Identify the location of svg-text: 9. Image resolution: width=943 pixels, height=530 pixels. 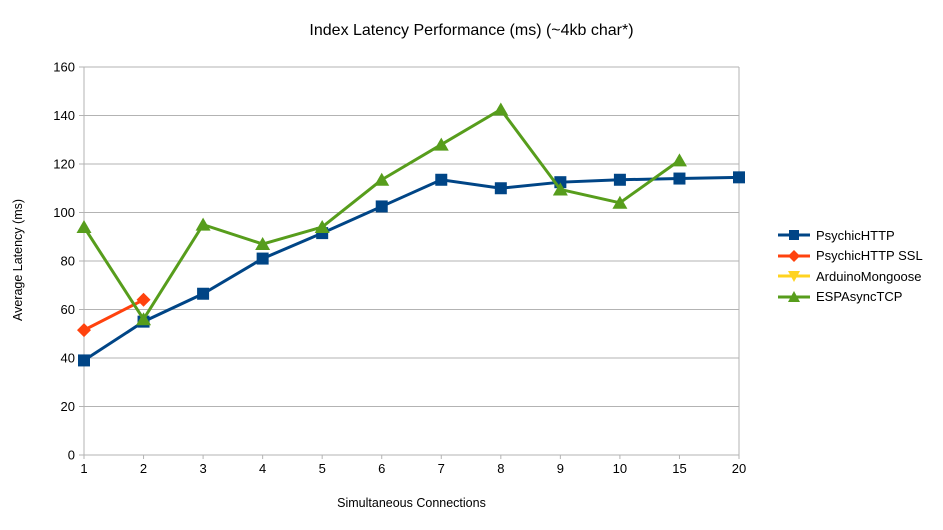
(560, 468).